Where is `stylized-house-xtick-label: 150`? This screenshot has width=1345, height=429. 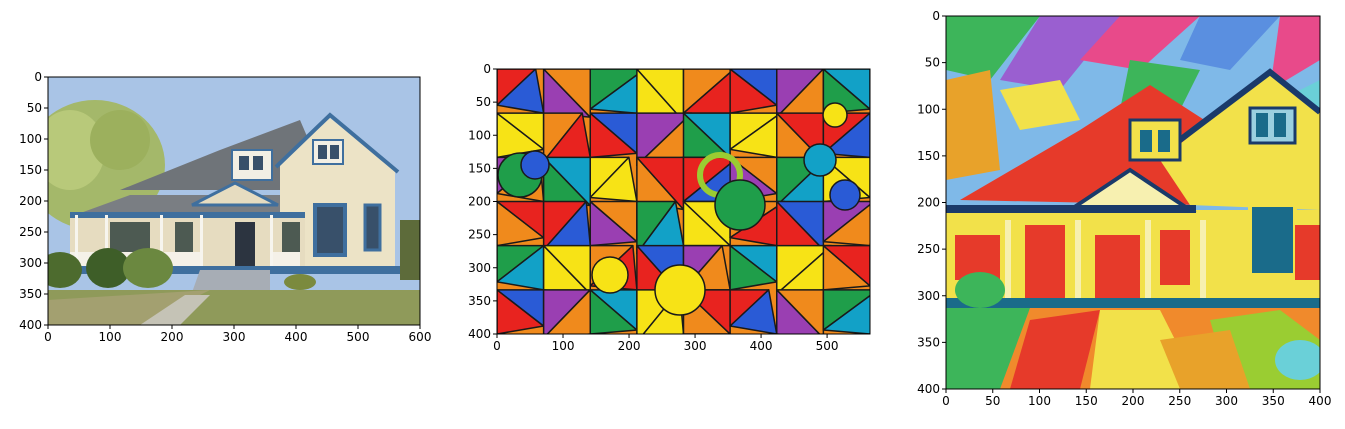
stylized-house-xtick-label: 150 is located at coordinates (1086, 401).